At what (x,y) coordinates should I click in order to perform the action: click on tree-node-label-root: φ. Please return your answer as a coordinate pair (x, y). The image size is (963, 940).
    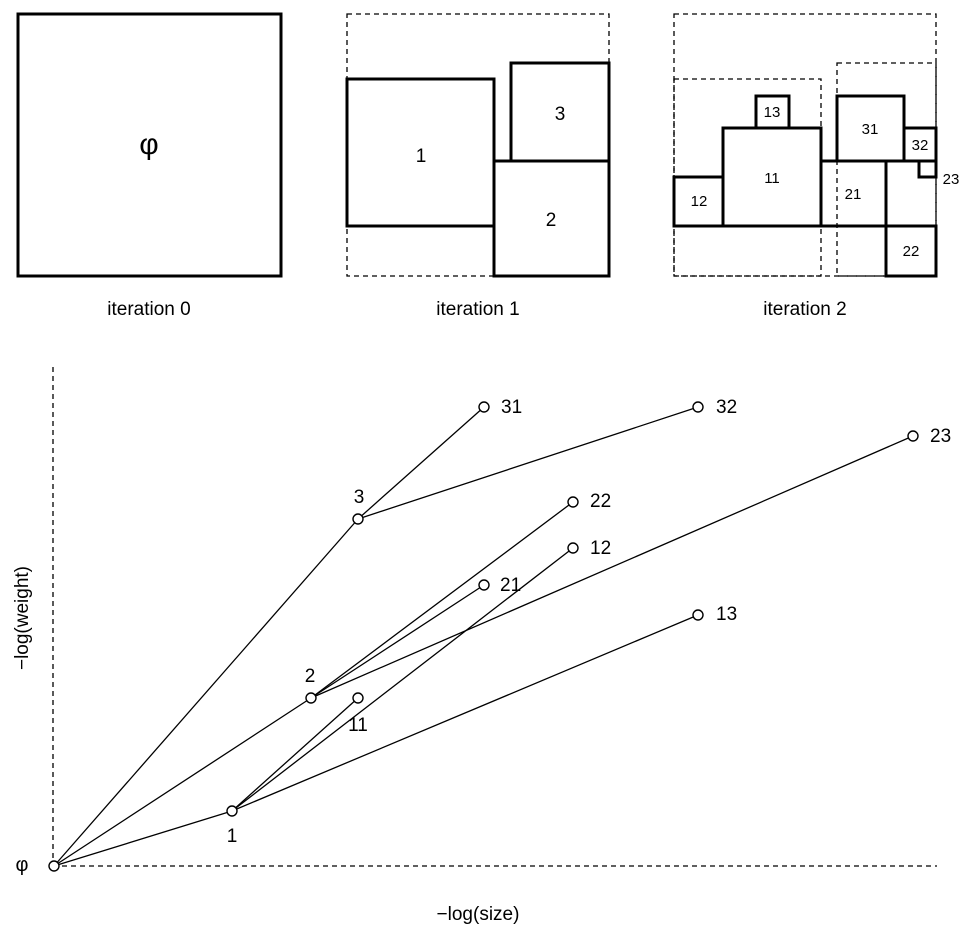
    Looking at the image, I should click on (22, 865).